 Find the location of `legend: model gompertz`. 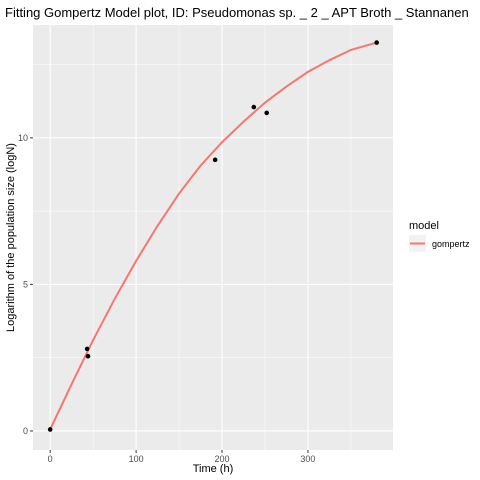

legend: model gompertz is located at coordinates (439, 236).